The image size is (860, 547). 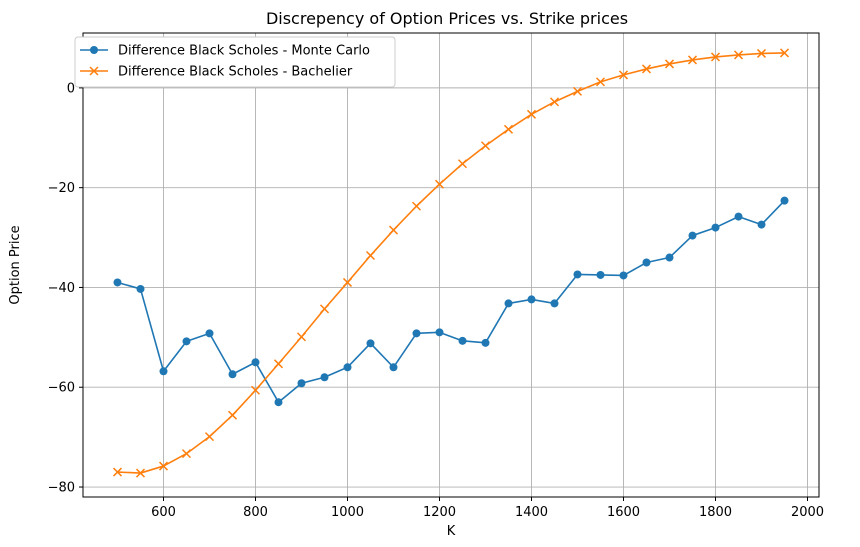 I want to click on legend-box, so click(x=235, y=62).